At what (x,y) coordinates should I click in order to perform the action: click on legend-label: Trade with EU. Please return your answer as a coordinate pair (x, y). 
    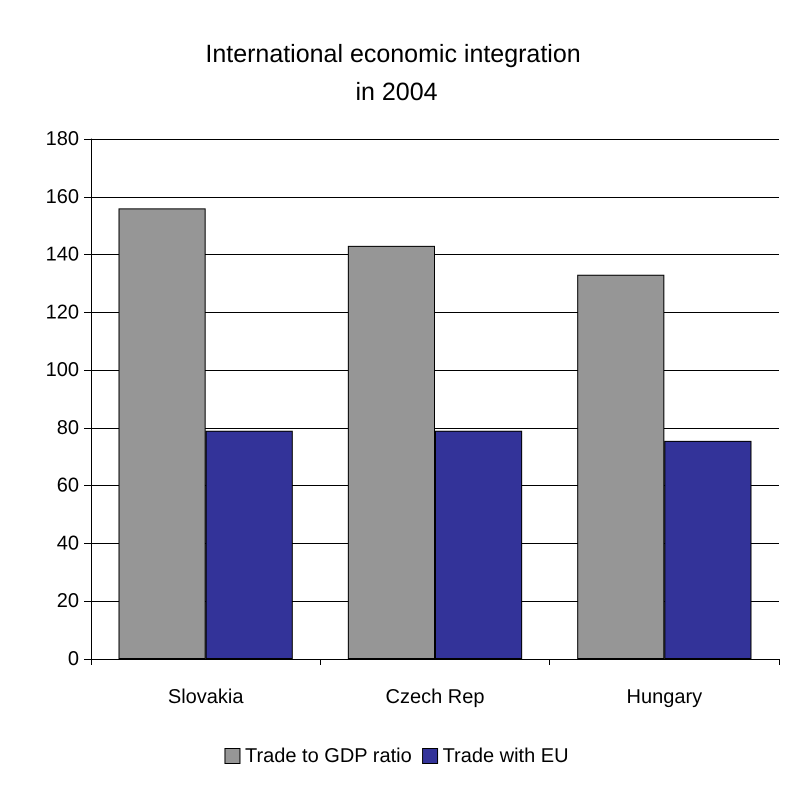
    Looking at the image, I should click on (505, 756).